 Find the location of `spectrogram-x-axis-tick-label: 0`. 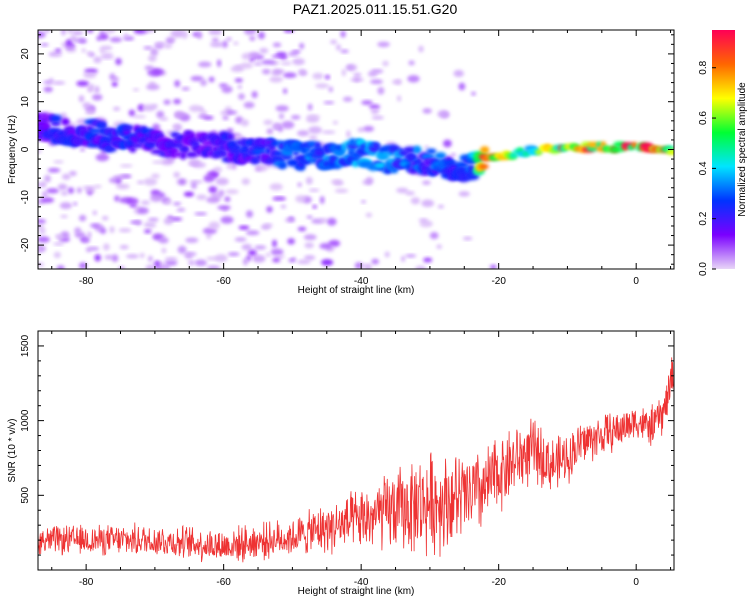

spectrogram-x-axis-tick-label: 0 is located at coordinates (636, 281).